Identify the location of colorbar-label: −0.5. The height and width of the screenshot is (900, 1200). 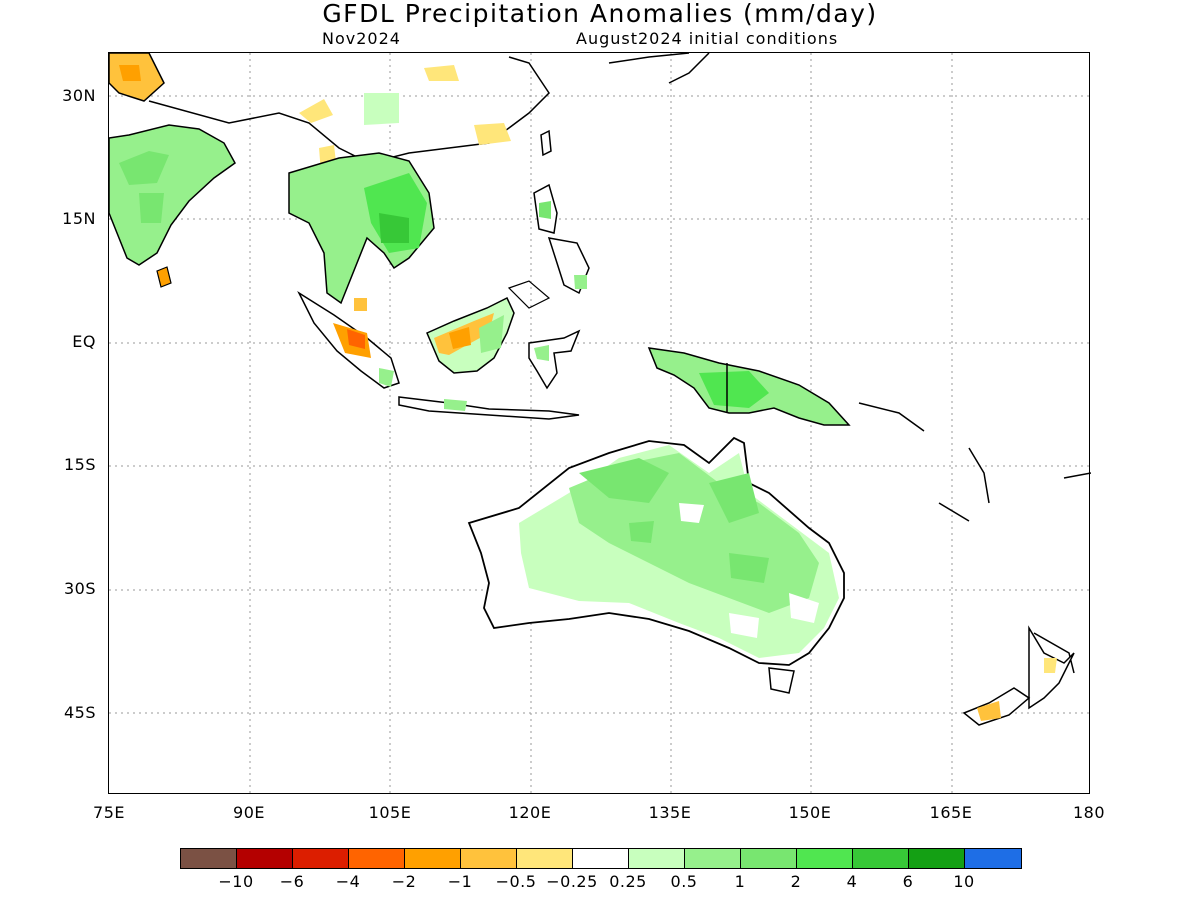
(516, 881).